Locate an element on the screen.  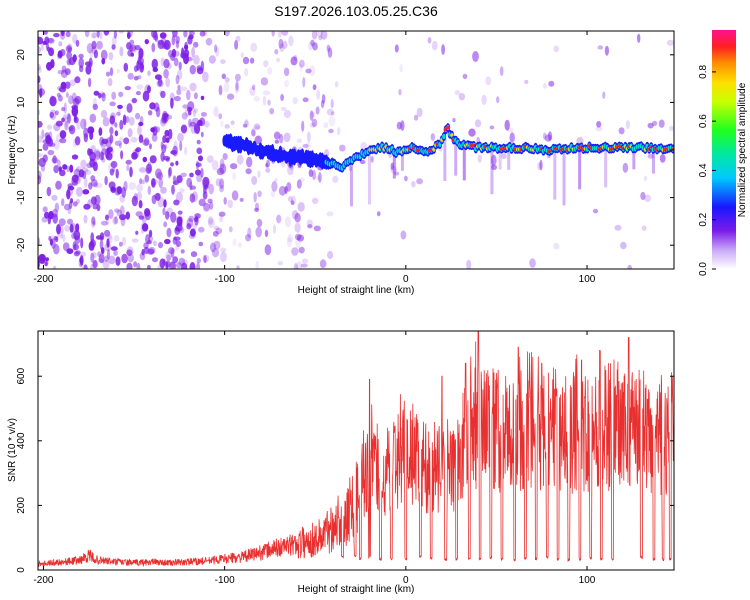
spectrogram-y-tick-label: -20 is located at coordinates (21, 245).